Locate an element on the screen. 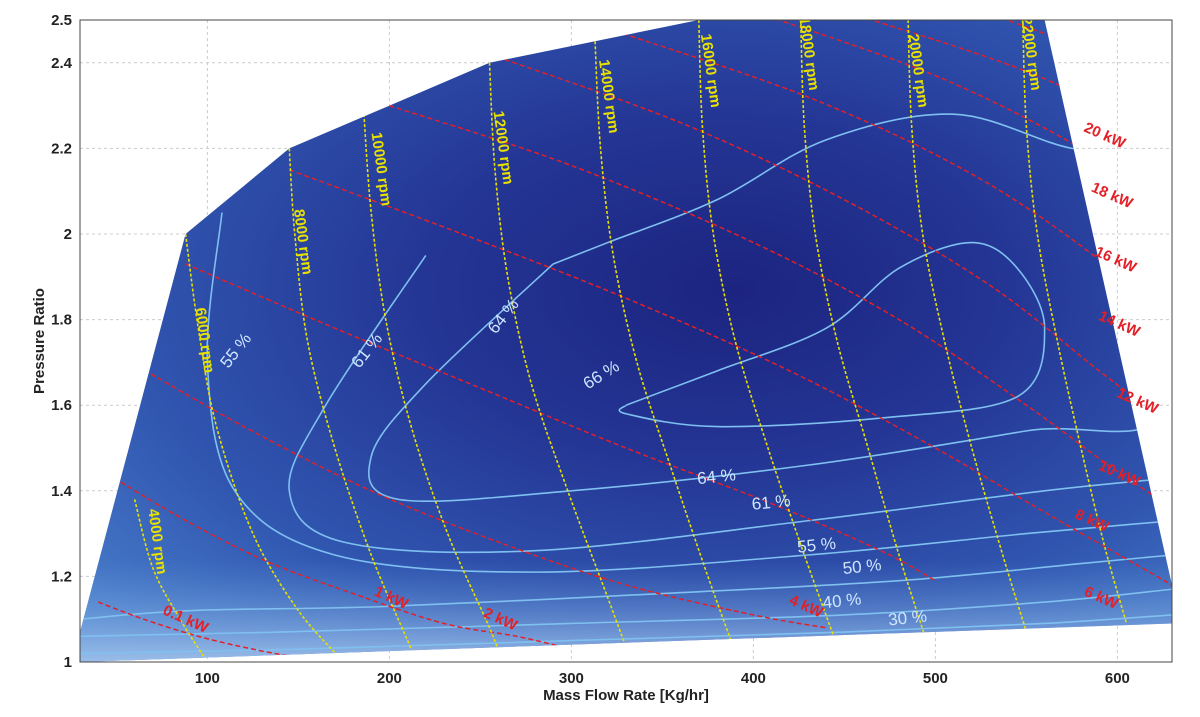 Image resolution: width=1200 pixels, height=717 pixels. efficiency-label: 30 % is located at coordinates (907, 618).